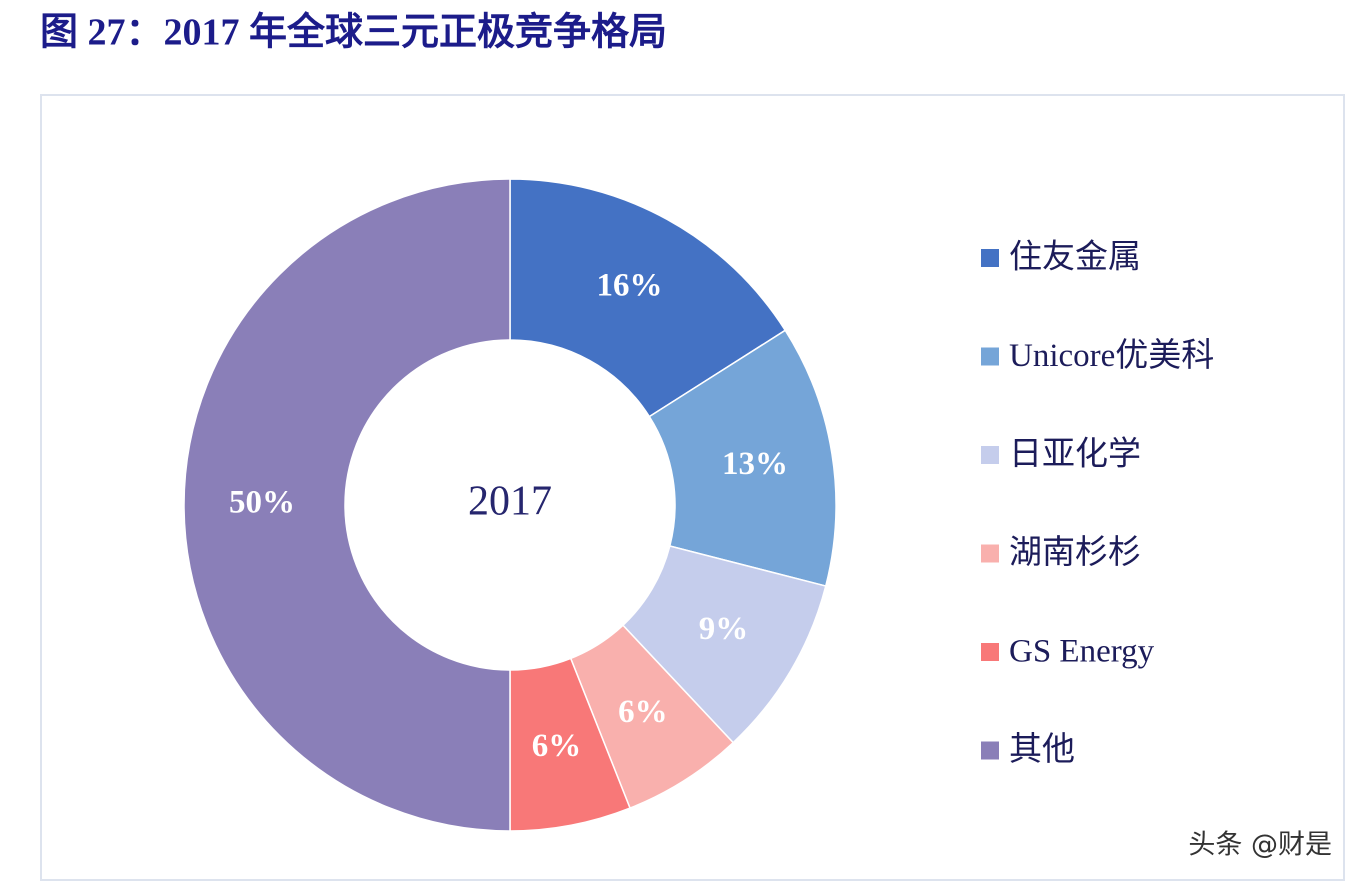  What do you see at coordinates (629, 285) in the screenshot?
I see `data-label: 16%` at bounding box center [629, 285].